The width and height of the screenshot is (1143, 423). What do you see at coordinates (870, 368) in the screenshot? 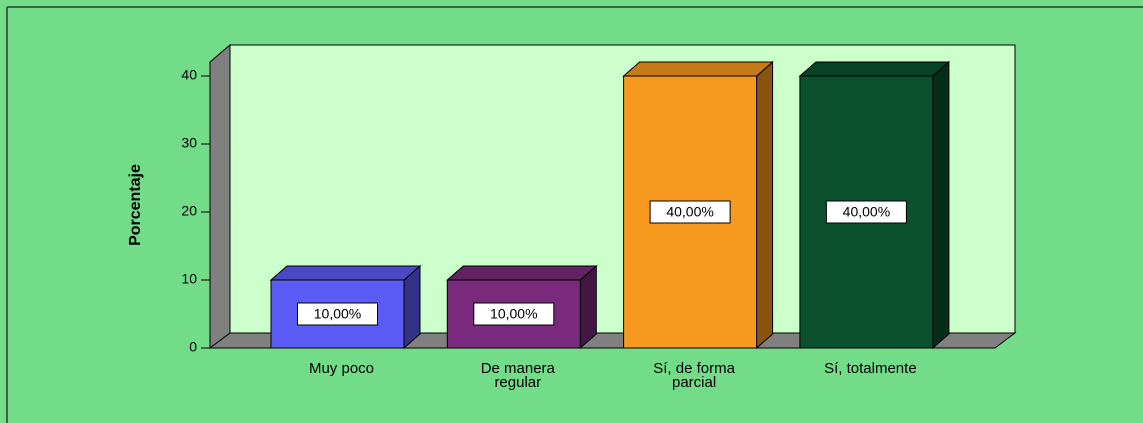
I see `x-tick-label: Sí, totalmente` at bounding box center [870, 368].